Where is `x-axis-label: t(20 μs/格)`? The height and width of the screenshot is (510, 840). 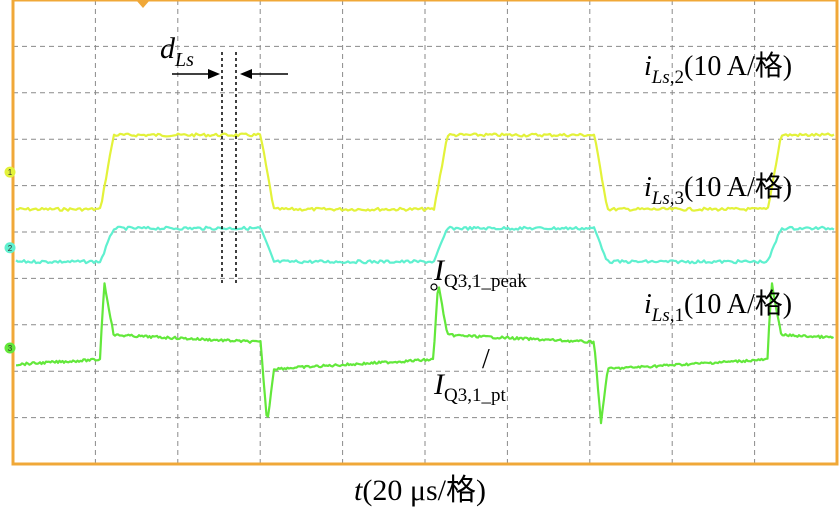
x-axis-label: t(20 μs/格) is located at coordinates (420, 490).